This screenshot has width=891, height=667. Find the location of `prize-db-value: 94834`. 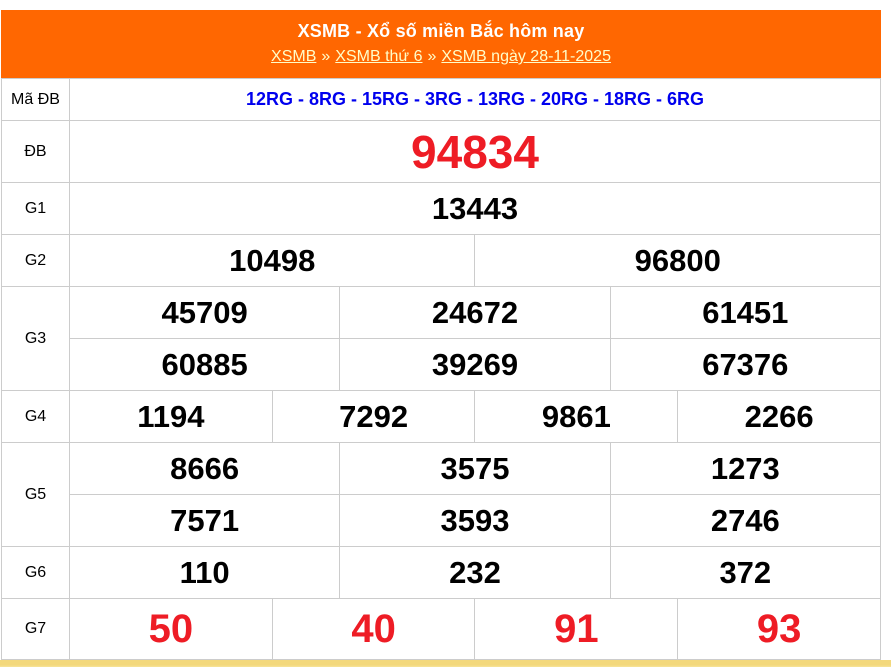

prize-db-value: 94834 is located at coordinates (475, 151).